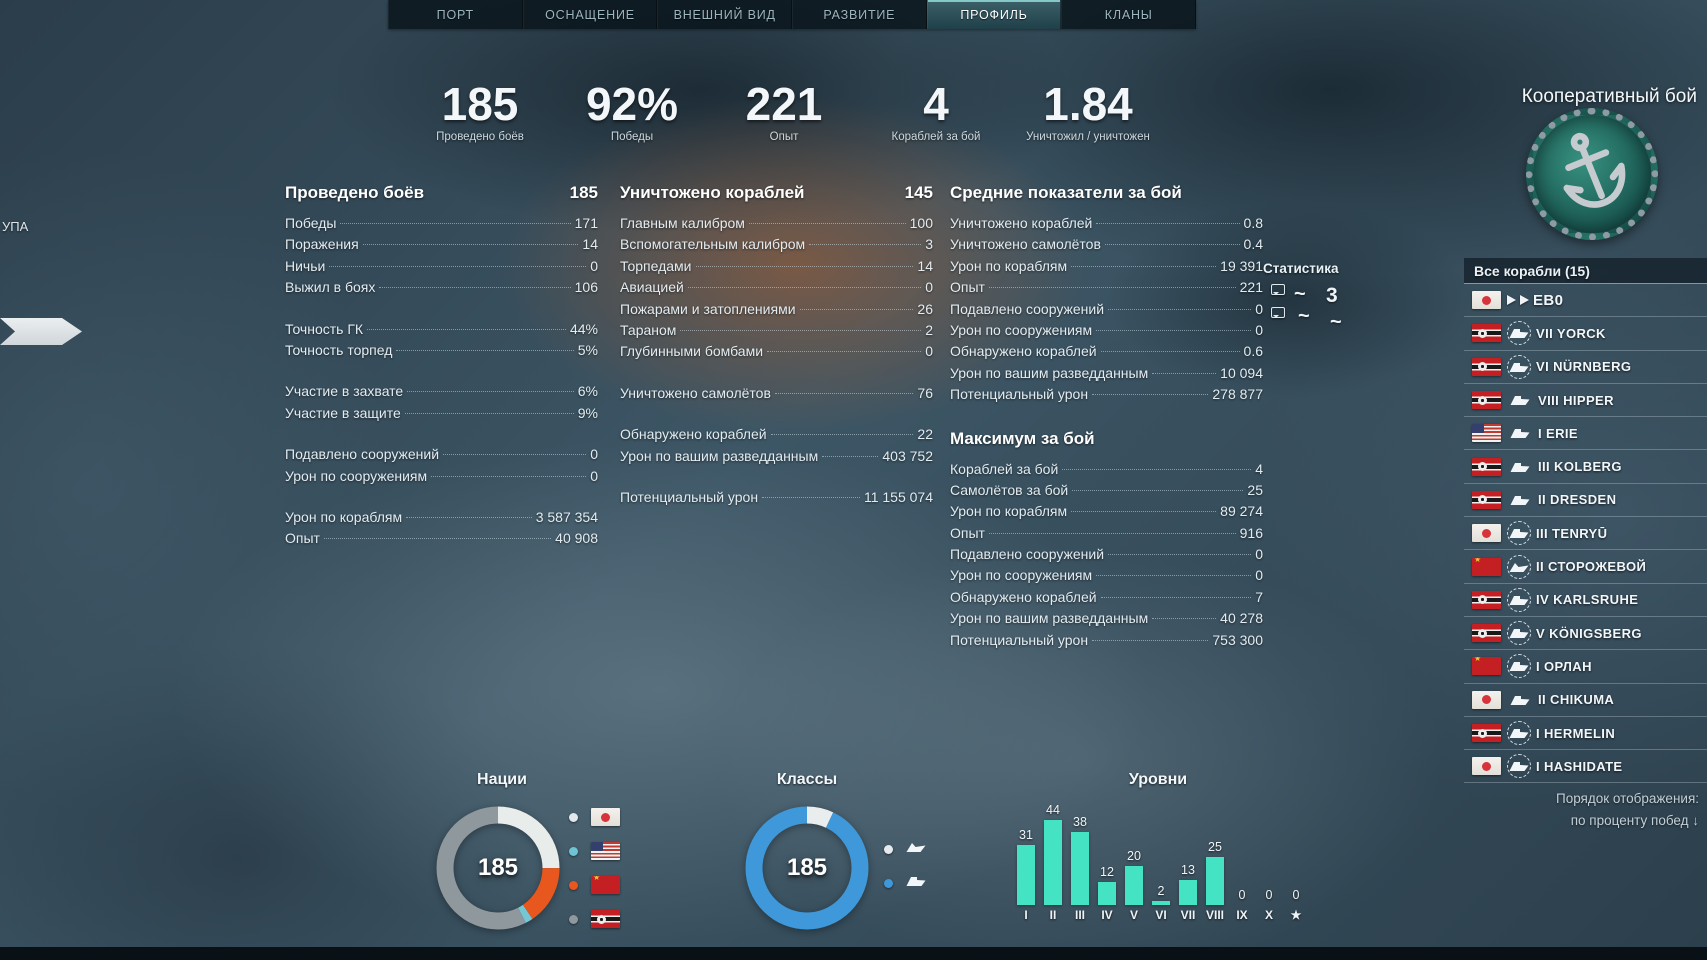 The image size is (1707, 960). What do you see at coordinates (652, 287) in the screenshot?
I see `stat-label: Авиацией` at bounding box center [652, 287].